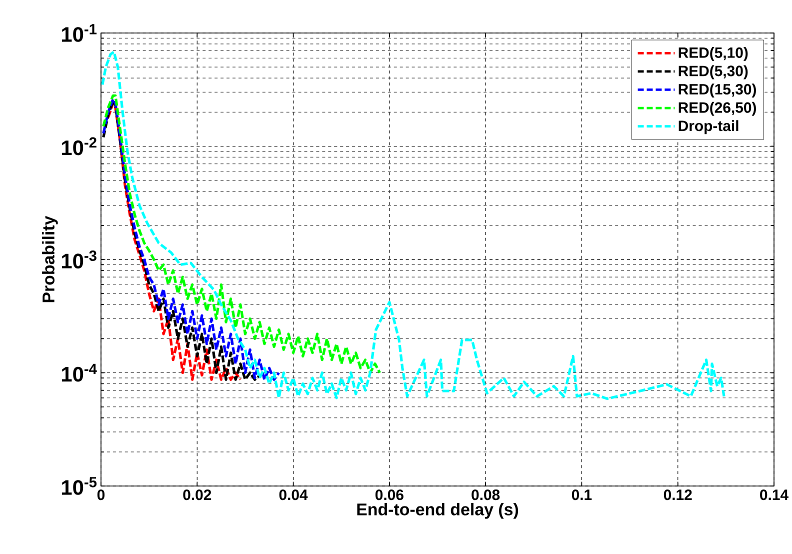 Image resolution: width=792 pixels, height=554 pixels. Describe the element at coordinates (678, 495) in the screenshot. I see `x-tick-label: 0.12` at that location.